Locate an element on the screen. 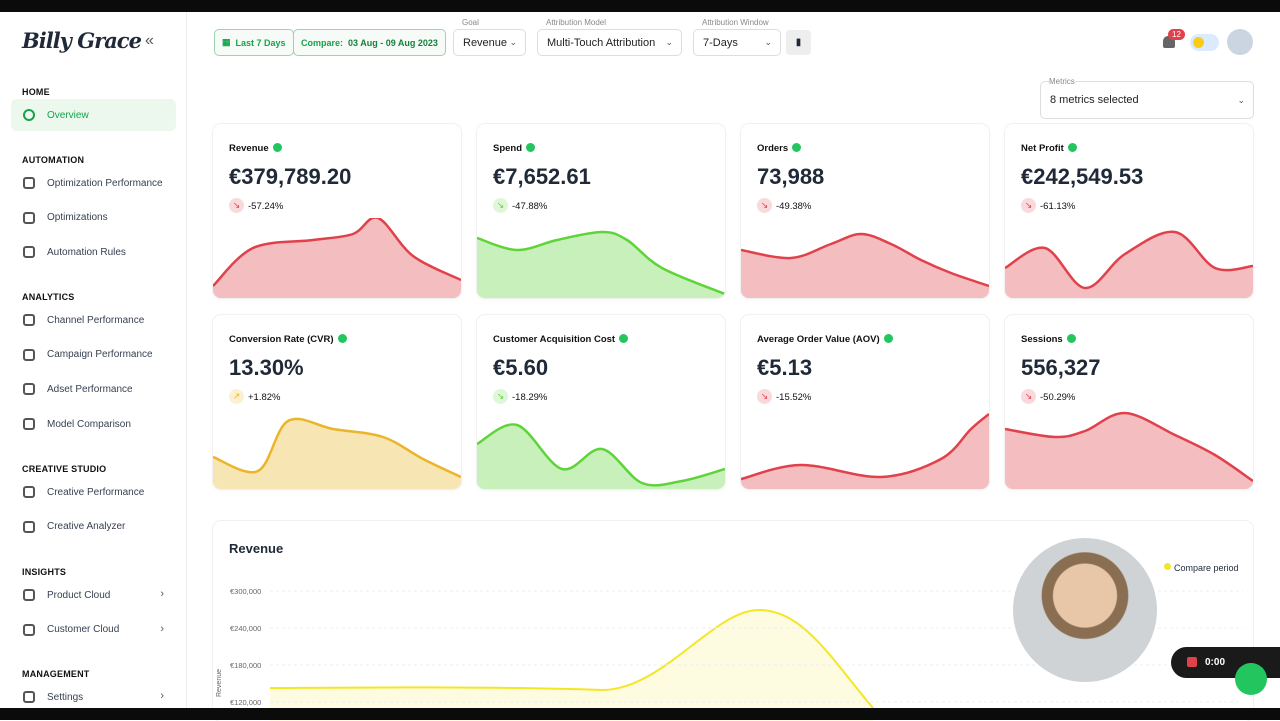 The image size is (1280, 721). section-title: MANAGEMENT is located at coordinates (56, 674).